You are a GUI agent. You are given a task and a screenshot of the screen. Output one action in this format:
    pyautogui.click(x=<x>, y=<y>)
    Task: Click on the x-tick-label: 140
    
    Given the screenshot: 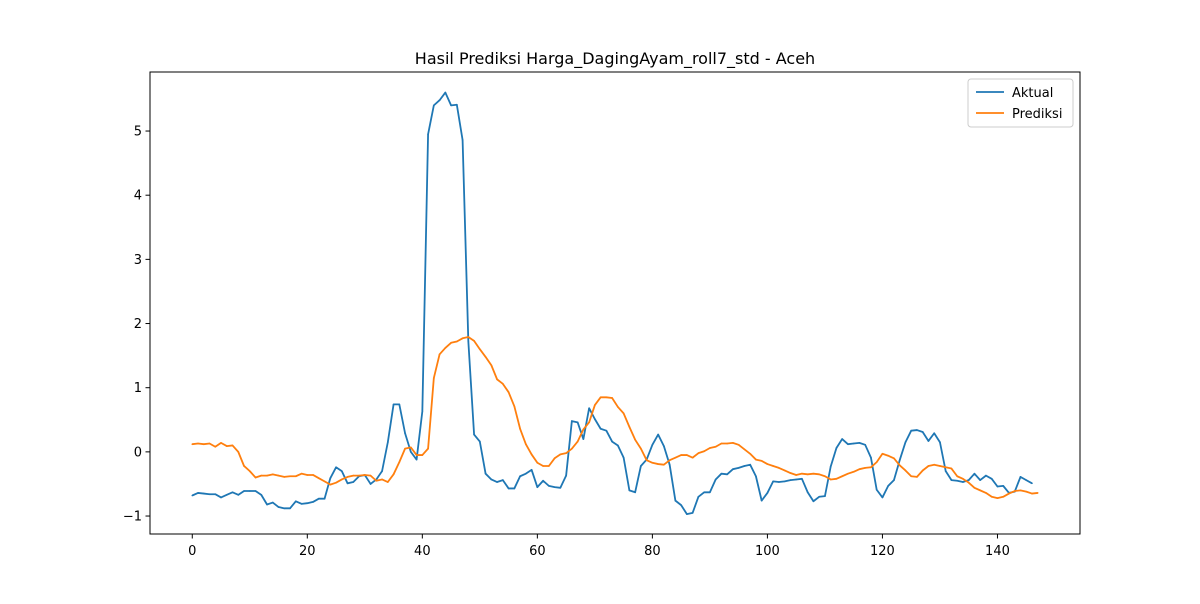 What is the action you would take?
    pyautogui.click(x=997, y=551)
    